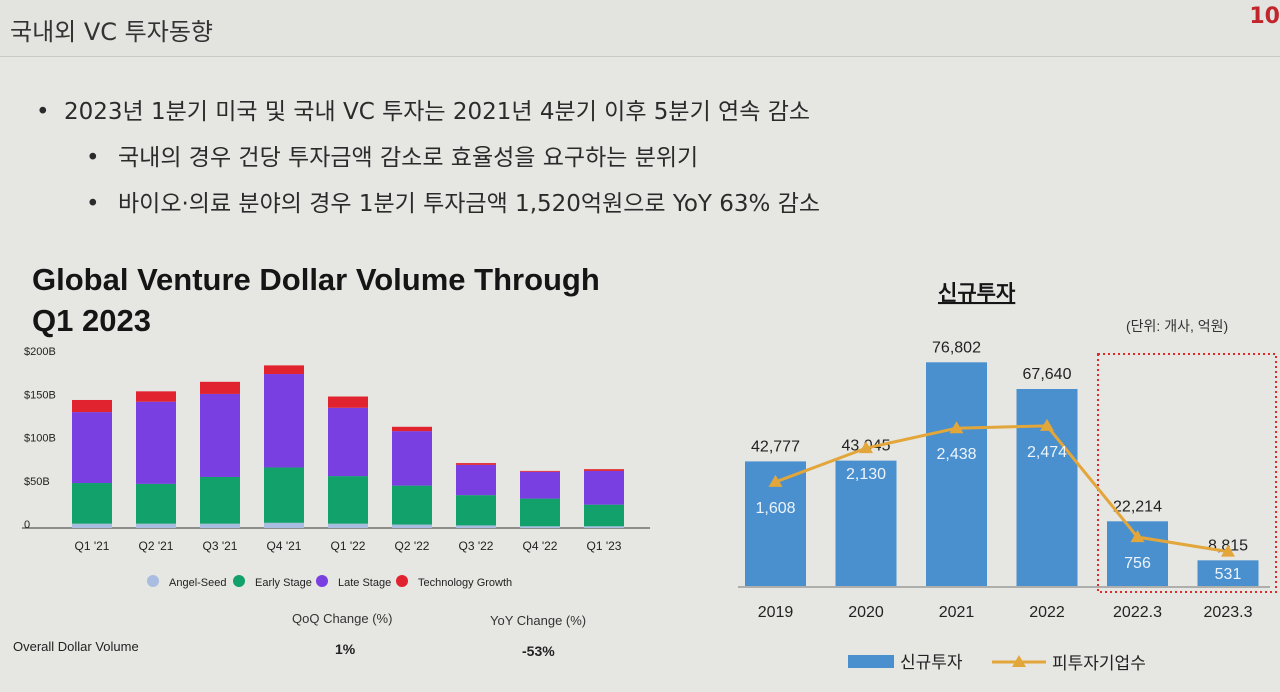 This screenshot has width=1280, height=692. I want to click on chart1-x-tick-label: Q2 '21, so click(156, 546).